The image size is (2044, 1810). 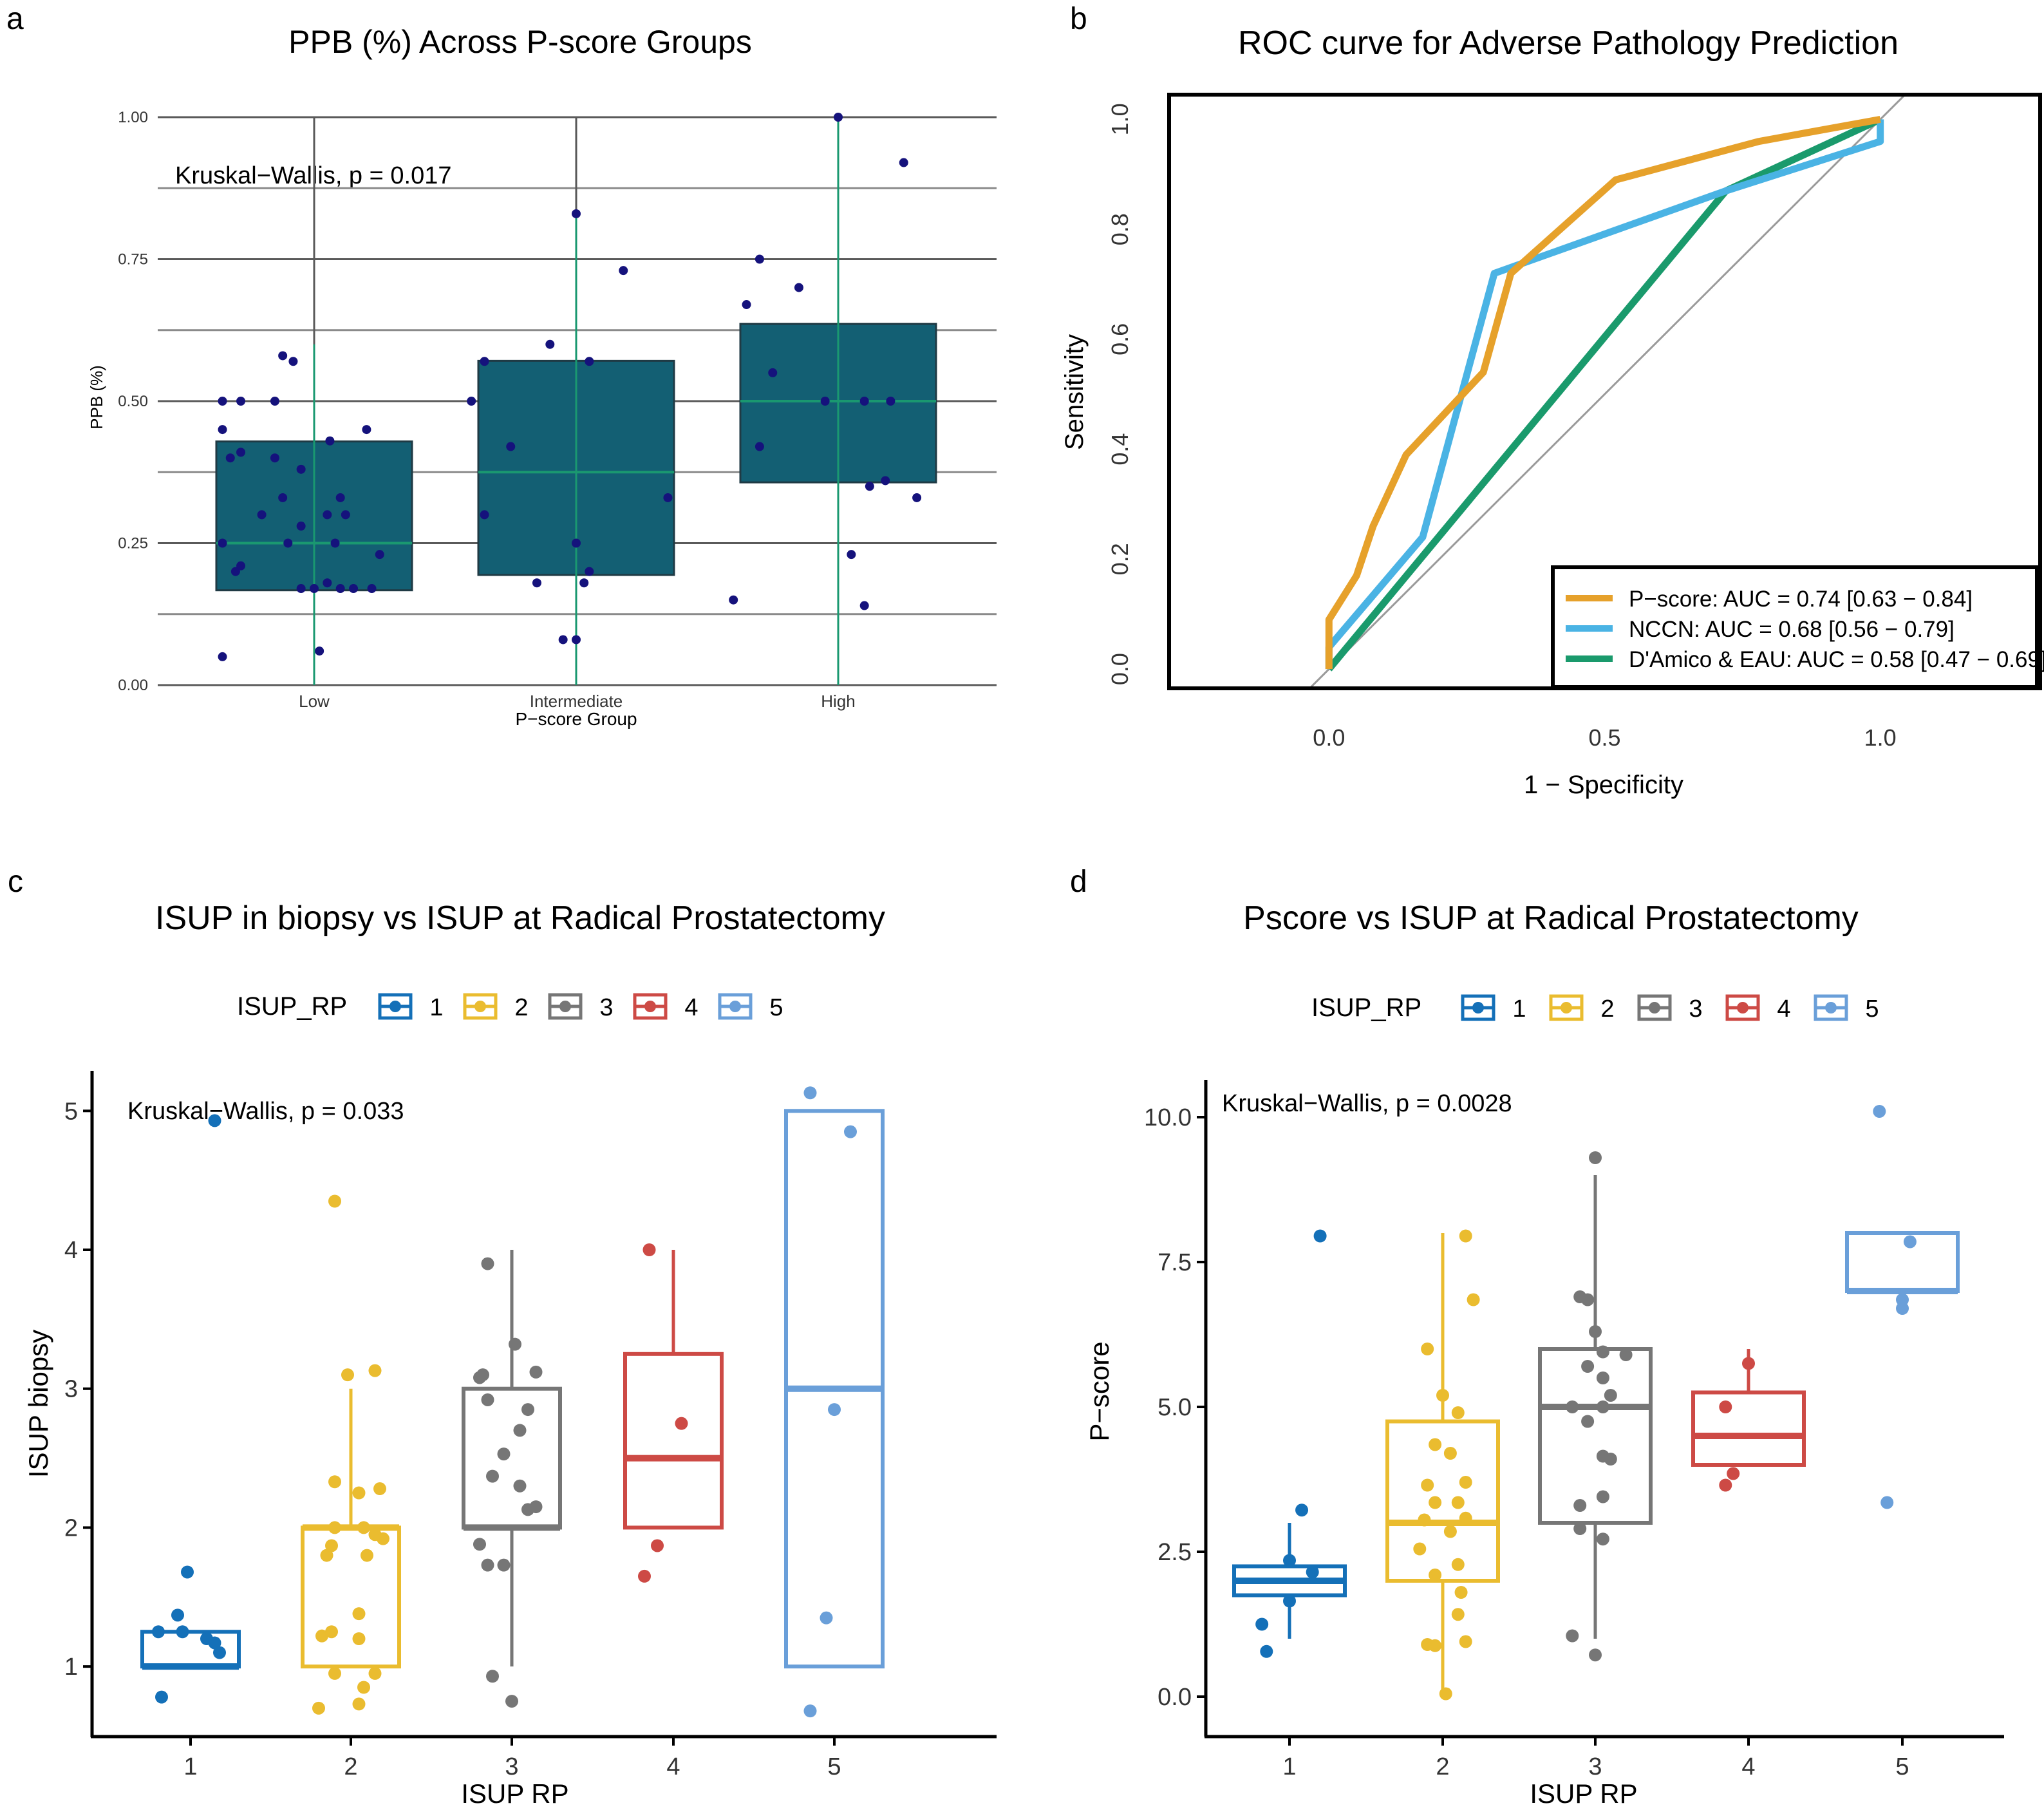 I want to click on b-ytick-label: 0.0, so click(x=1120, y=669).